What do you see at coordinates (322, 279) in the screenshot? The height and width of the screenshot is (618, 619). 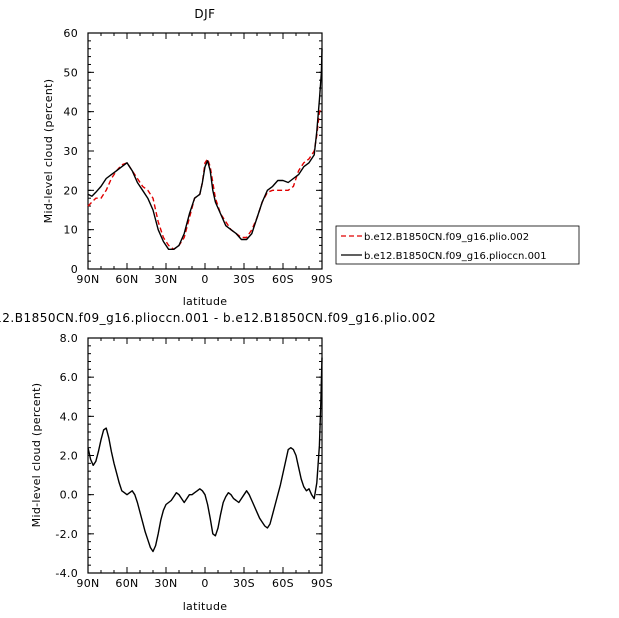 I see `top-x-tick-label: 90S` at bounding box center [322, 279].